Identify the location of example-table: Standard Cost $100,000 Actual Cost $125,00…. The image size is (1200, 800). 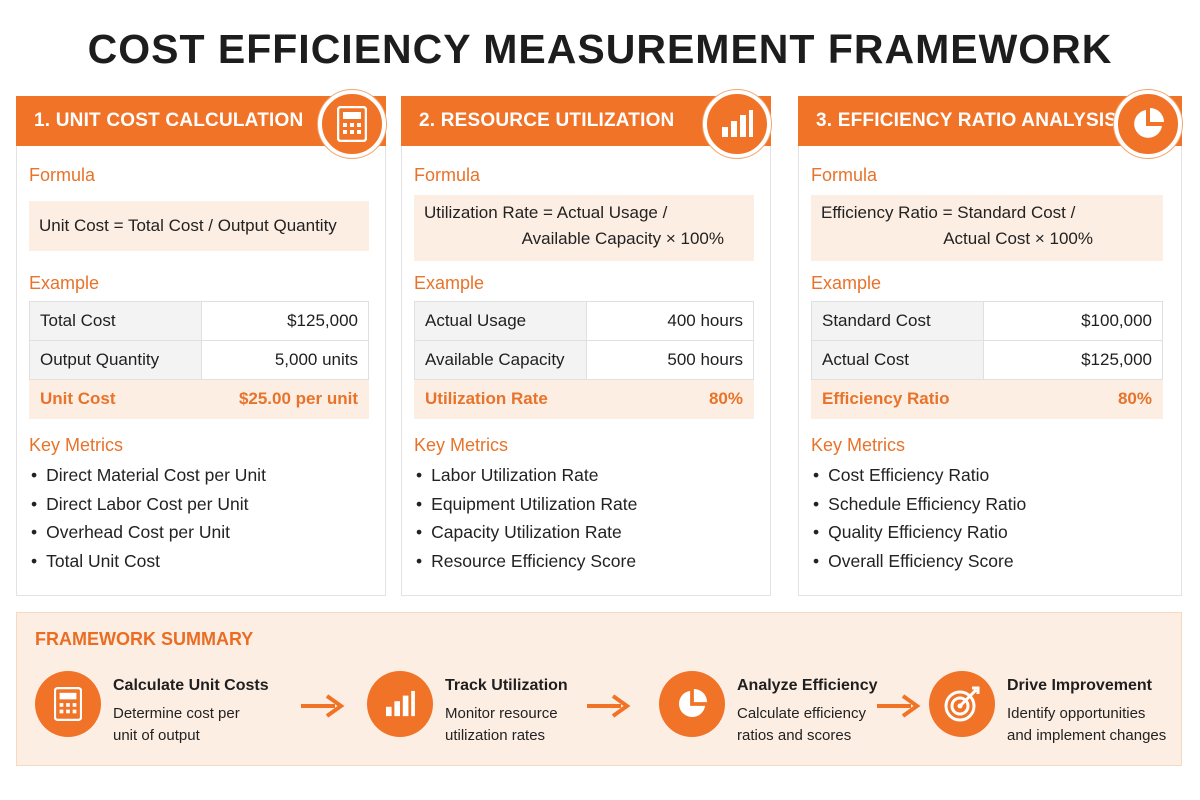
(987, 360).